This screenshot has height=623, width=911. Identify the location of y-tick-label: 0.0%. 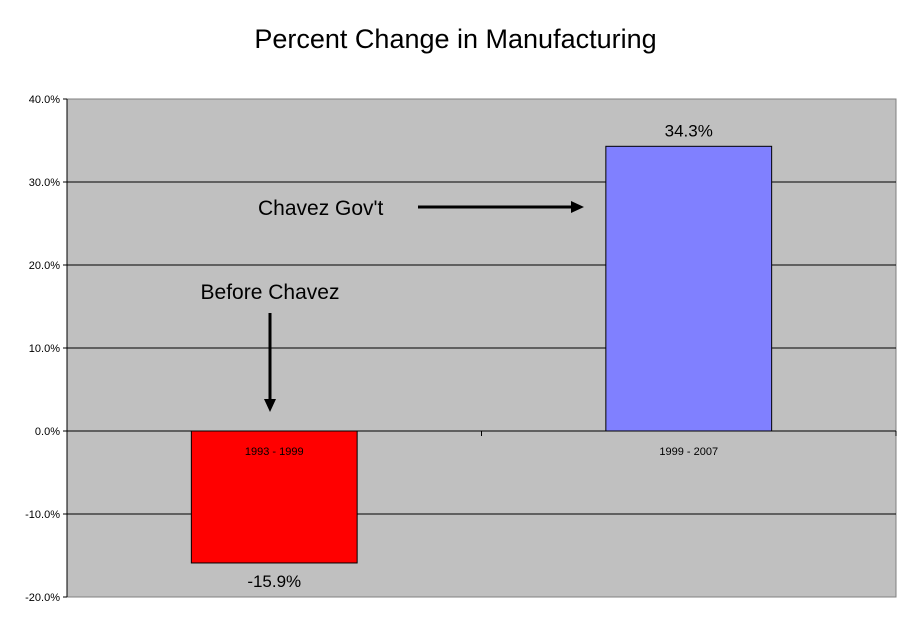
(47, 432).